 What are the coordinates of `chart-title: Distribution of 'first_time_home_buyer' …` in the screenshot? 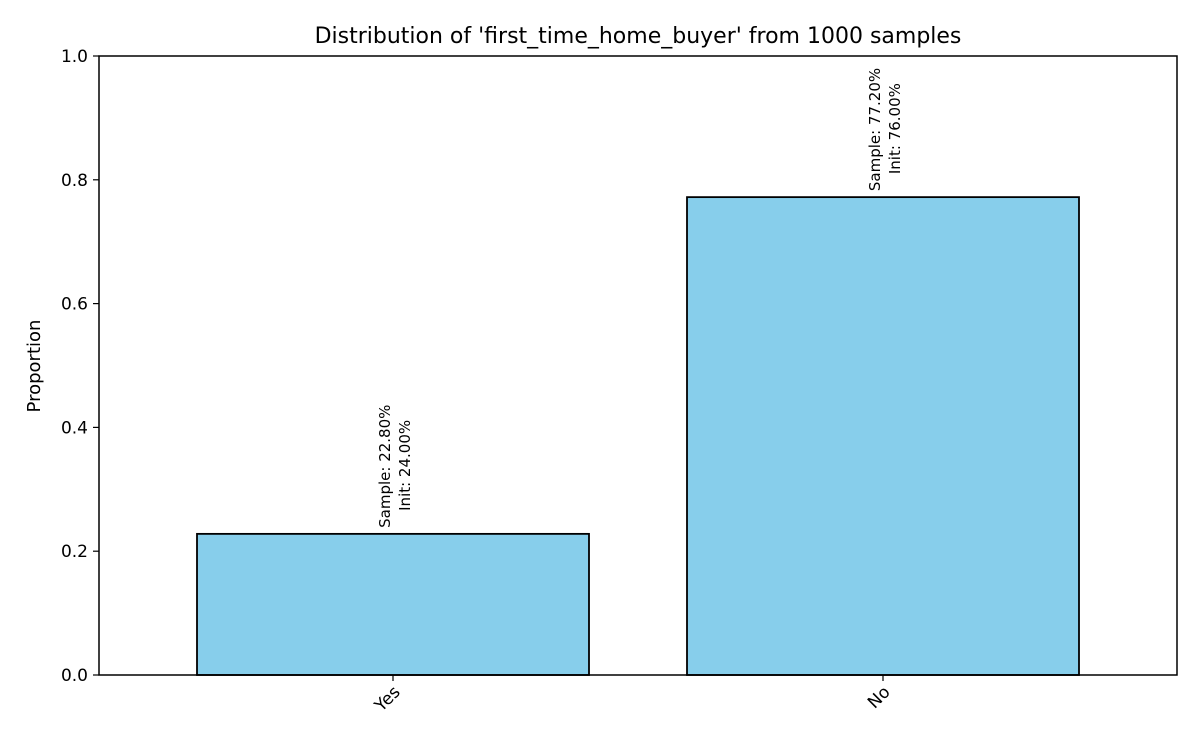 It's located at (638, 36).